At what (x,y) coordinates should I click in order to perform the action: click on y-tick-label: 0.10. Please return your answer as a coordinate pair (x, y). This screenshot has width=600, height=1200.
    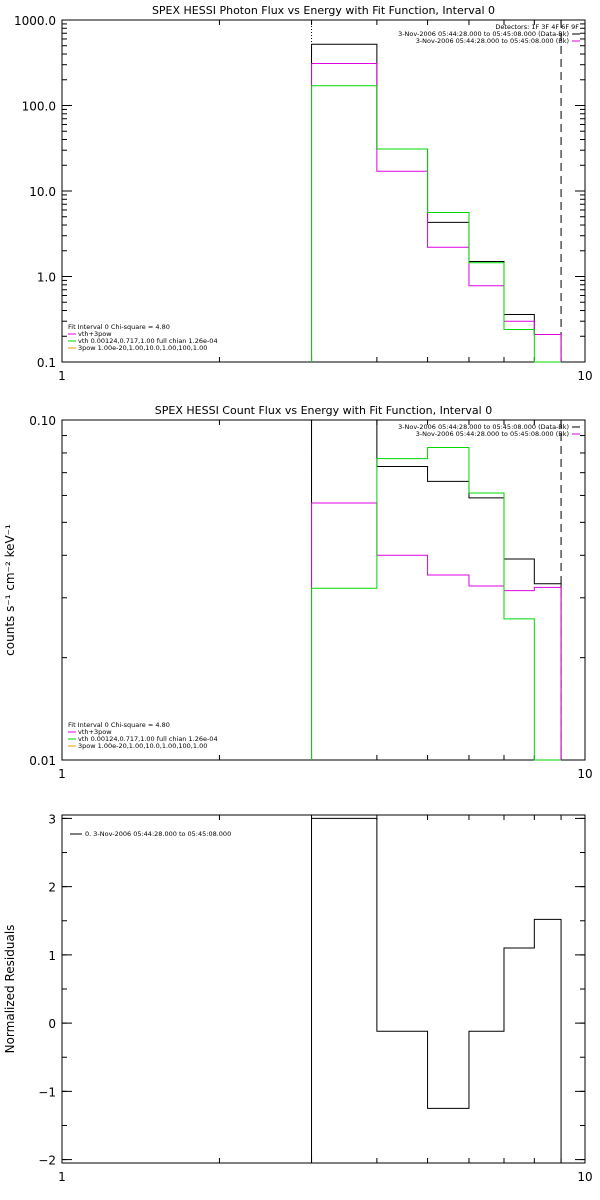
    Looking at the image, I should click on (42, 421).